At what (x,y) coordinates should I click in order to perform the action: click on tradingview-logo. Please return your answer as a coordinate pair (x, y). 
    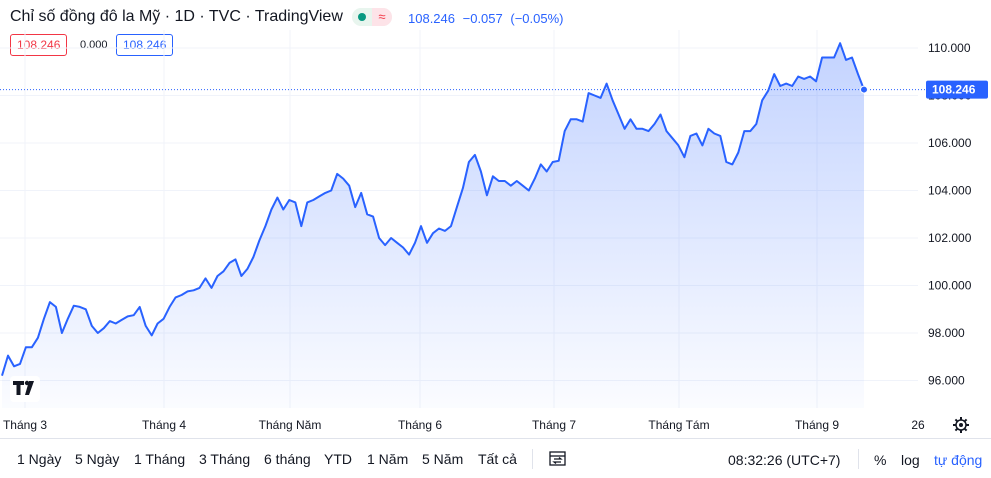
    Looking at the image, I should click on (25, 389).